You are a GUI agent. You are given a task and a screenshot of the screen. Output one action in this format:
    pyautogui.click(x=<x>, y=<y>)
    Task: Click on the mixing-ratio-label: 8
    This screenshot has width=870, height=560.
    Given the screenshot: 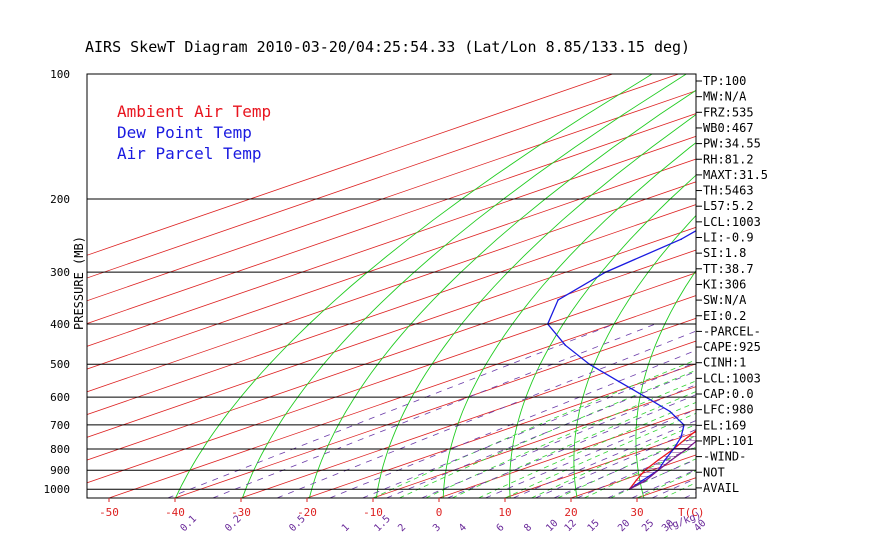 What is the action you would take?
    pyautogui.click(x=528, y=528)
    